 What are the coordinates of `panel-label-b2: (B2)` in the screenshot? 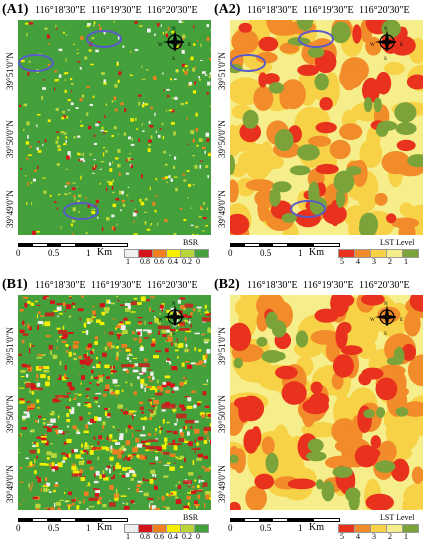 It's located at (227, 284).